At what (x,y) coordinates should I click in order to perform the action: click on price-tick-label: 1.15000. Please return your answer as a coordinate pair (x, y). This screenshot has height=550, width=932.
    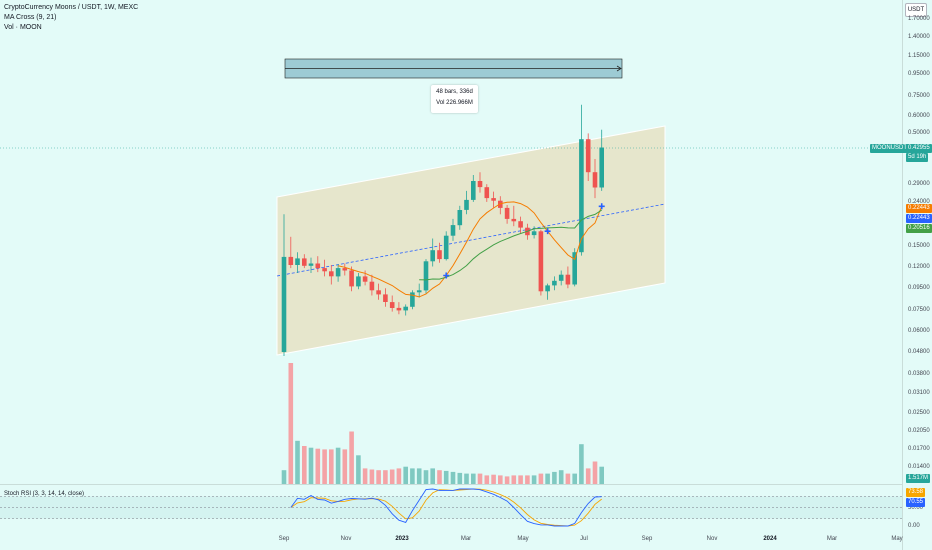
    Looking at the image, I should click on (919, 55).